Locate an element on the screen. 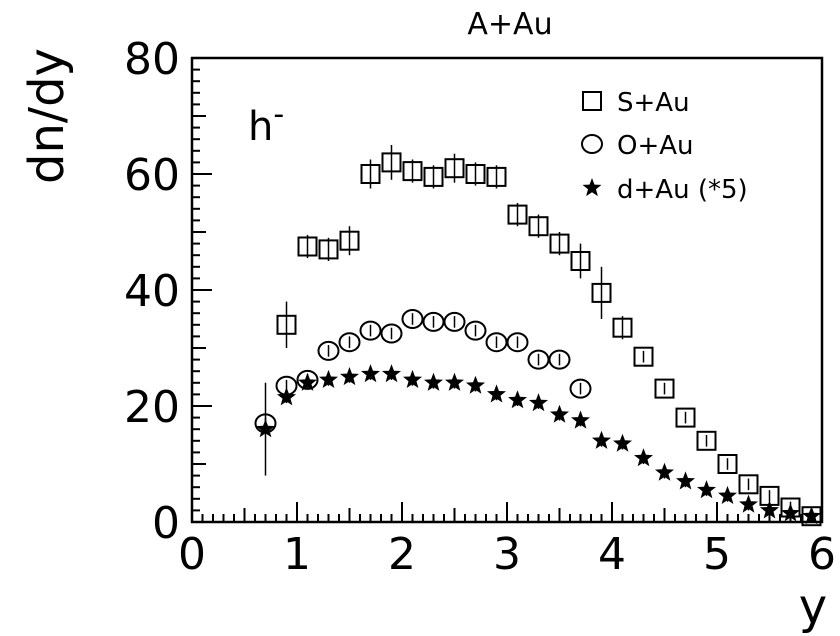 This screenshot has height=636, width=840. panel-label: h- is located at coordinates (266, 123).